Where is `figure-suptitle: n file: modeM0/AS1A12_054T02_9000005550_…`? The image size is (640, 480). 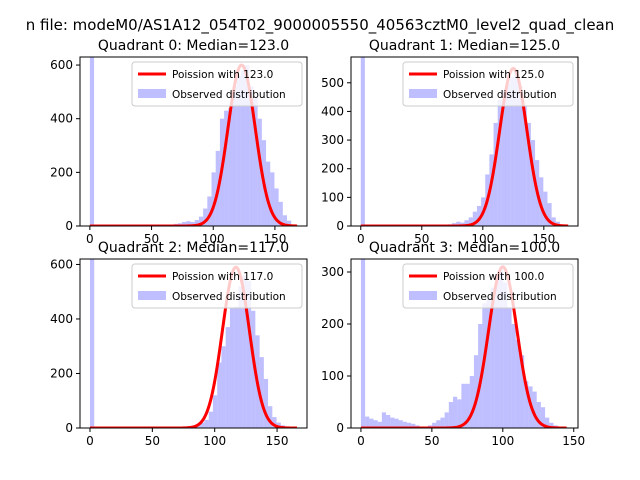 figure-suptitle: n file: modeM0/AS1A12_054T02_9000005550_… is located at coordinates (320, 25).